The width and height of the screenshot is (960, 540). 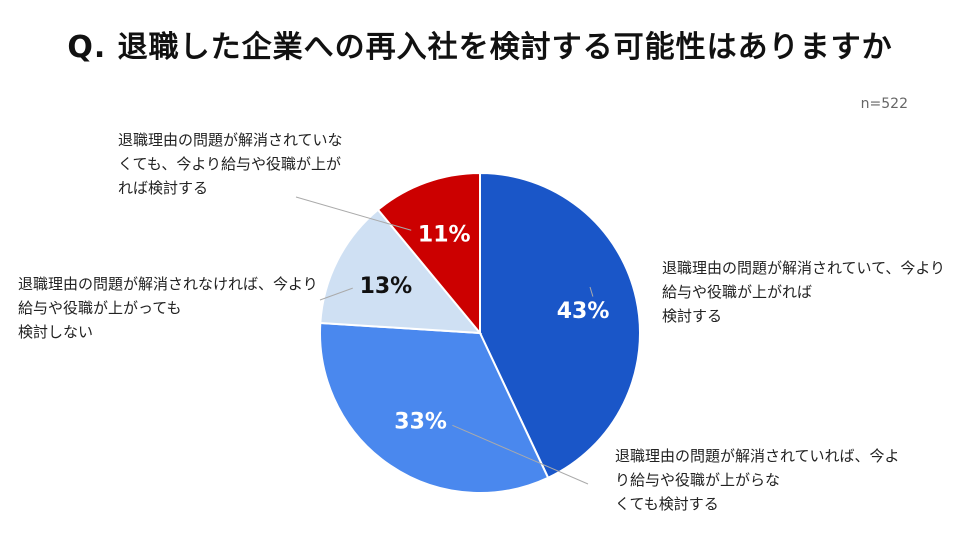 What do you see at coordinates (480, 47) in the screenshot?
I see `chart-title: Q. 退職した企業への再入社を検討する可能性はありますか` at bounding box center [480, 47].